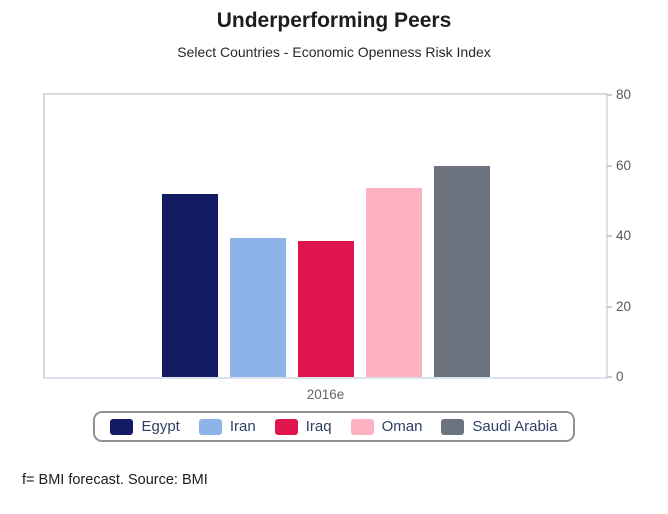 The width and height of the screenshot is (668, 514). What do you see at coordinates (303, 426) in the screenshot?
I see `legend-item-iraq: Iraq` at bounding box center [303, 426].